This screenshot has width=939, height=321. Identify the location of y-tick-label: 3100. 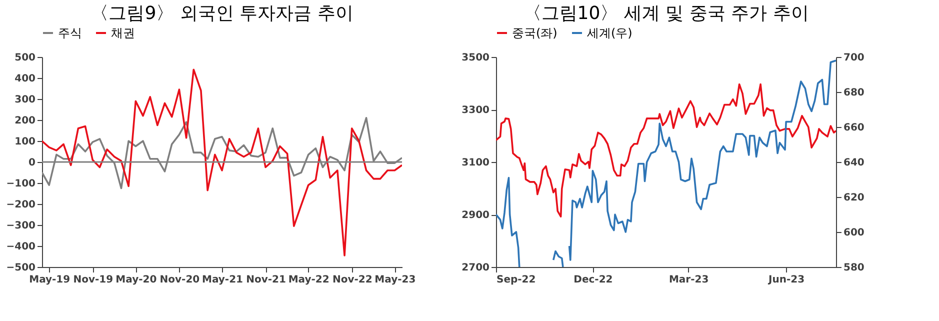
(476, 163).